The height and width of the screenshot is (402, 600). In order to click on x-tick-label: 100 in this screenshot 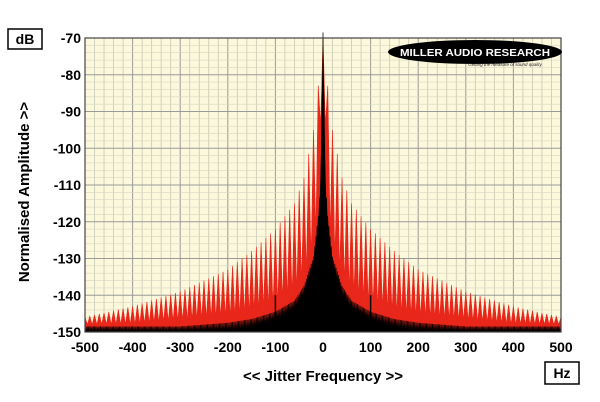, I will do `click(371, 347)`.